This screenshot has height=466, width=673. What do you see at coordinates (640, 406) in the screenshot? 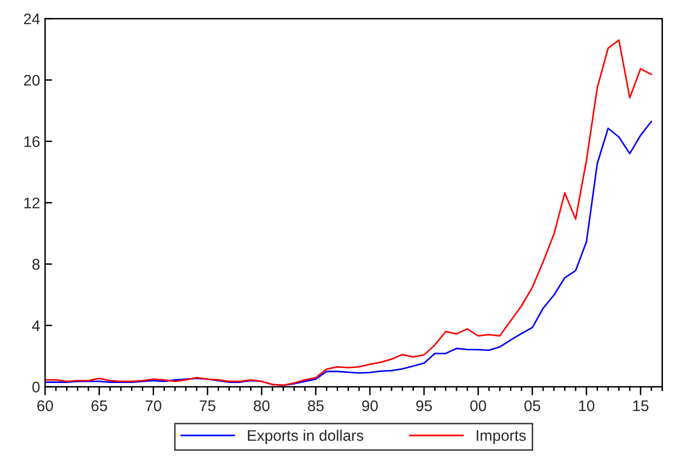
I see `x-tick-label: 15` at bounding box center [640, 406].